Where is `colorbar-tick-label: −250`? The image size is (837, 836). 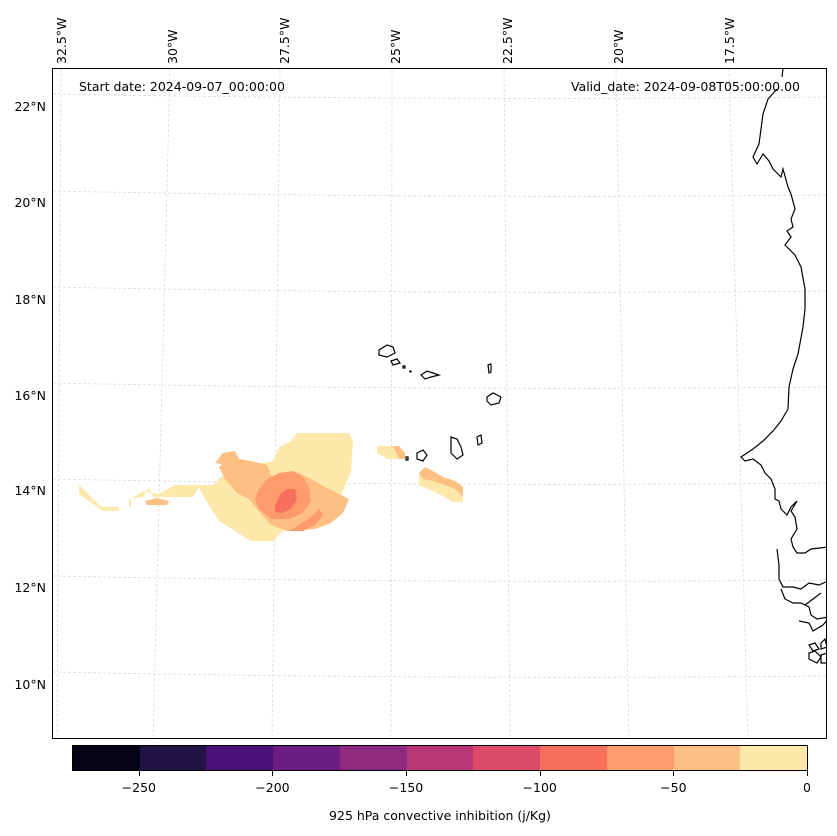 colorbar-tick-label: −250 is located at coordinates (138, 787).